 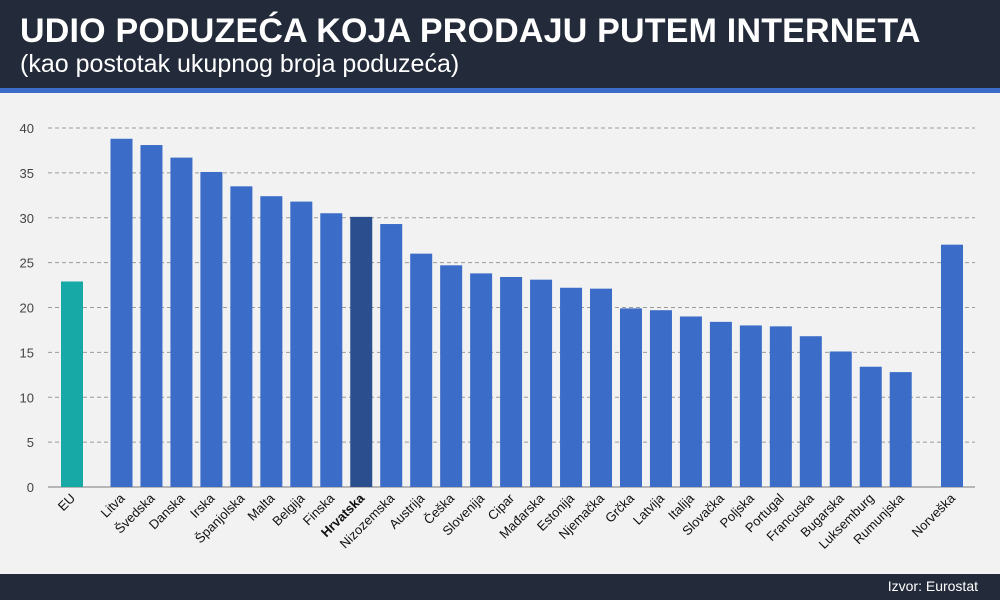 I want to click on bar-cipar, so click(x=511, y=381).